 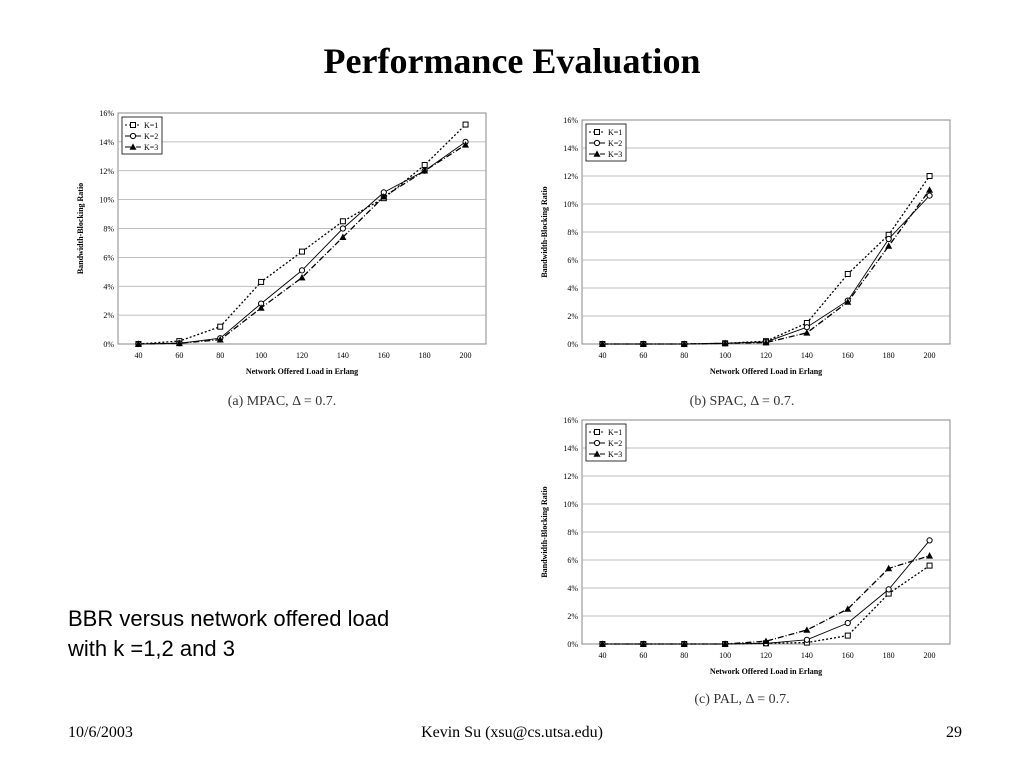 What do you see at coordinates (572, 616) in the screenshot?
I see `y-tick-label: 2%` at bounding box center [572, 616].